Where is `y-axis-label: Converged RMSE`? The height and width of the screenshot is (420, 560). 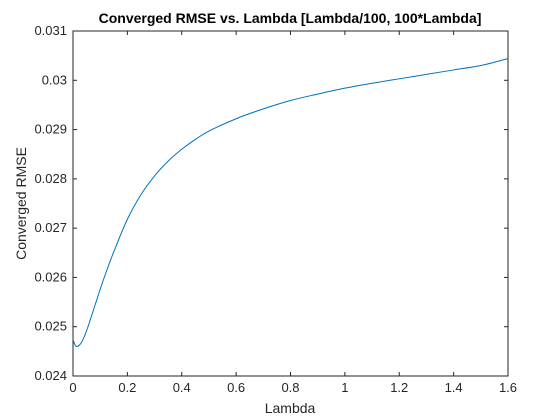
y-axis-label: Converged RMSE is located at coordinates (21, 203).